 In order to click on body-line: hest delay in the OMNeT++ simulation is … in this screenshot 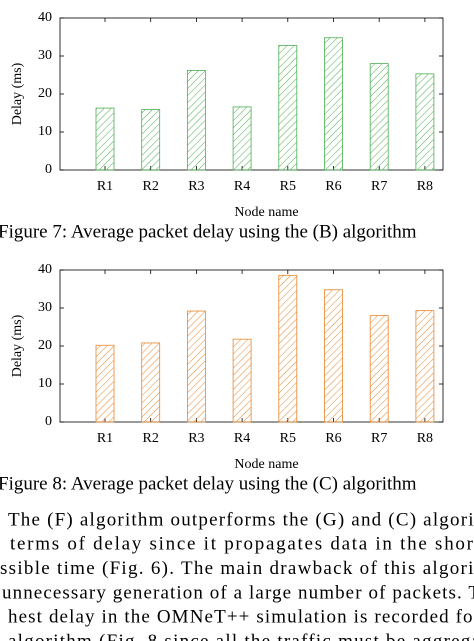, I will do `click(241, 617)`.